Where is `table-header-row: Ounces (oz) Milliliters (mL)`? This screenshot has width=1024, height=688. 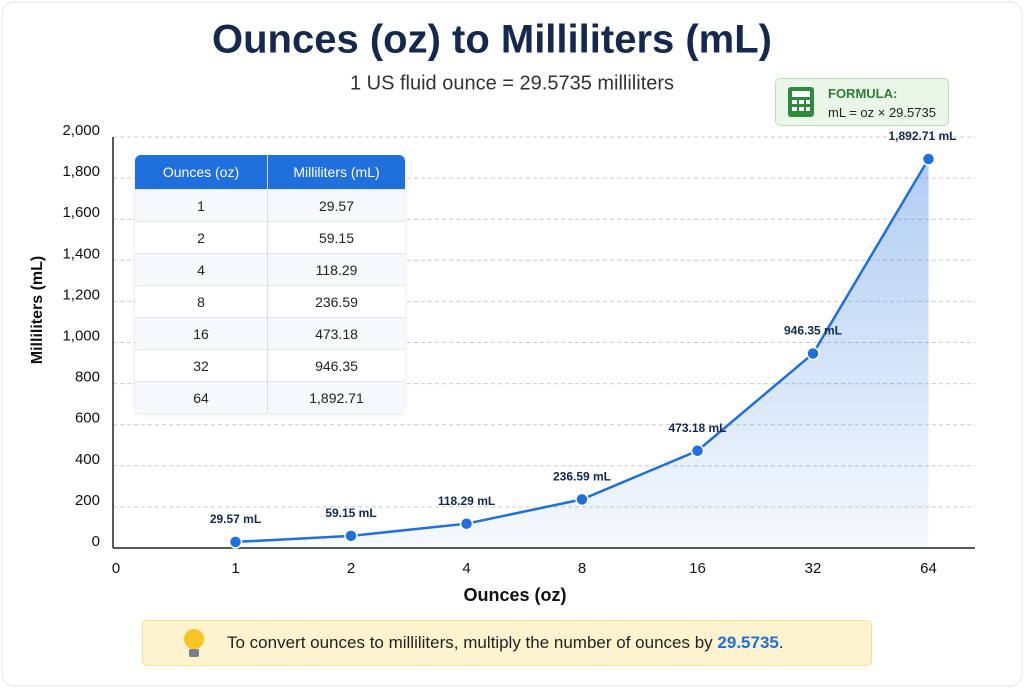
table-header-row: Ounces (oz) Milliliters (mL) is located at coordinates (270, 172).